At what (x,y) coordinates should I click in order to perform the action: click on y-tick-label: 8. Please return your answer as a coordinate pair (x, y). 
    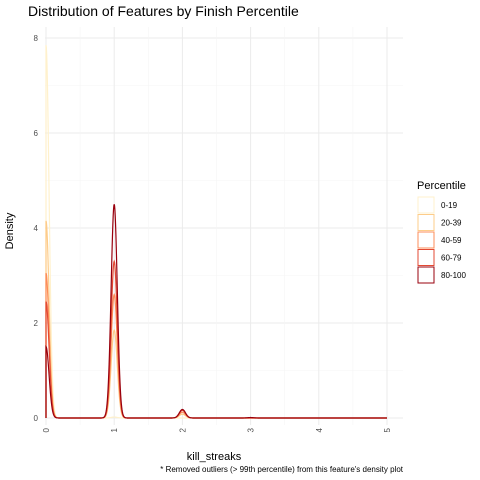
    Looking at the image, I should click on (36, 38).